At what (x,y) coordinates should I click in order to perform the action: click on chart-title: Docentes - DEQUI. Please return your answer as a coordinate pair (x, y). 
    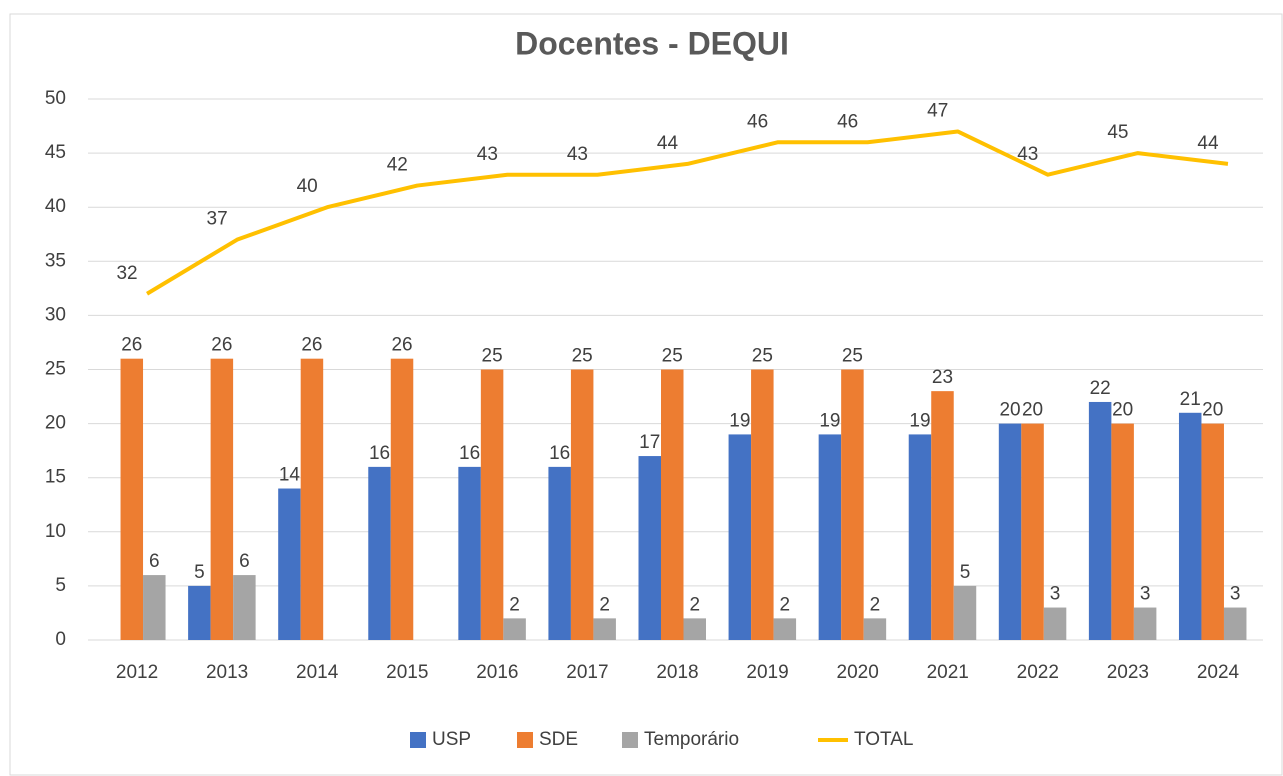
    Looking at the image, I should click on (652, 43).